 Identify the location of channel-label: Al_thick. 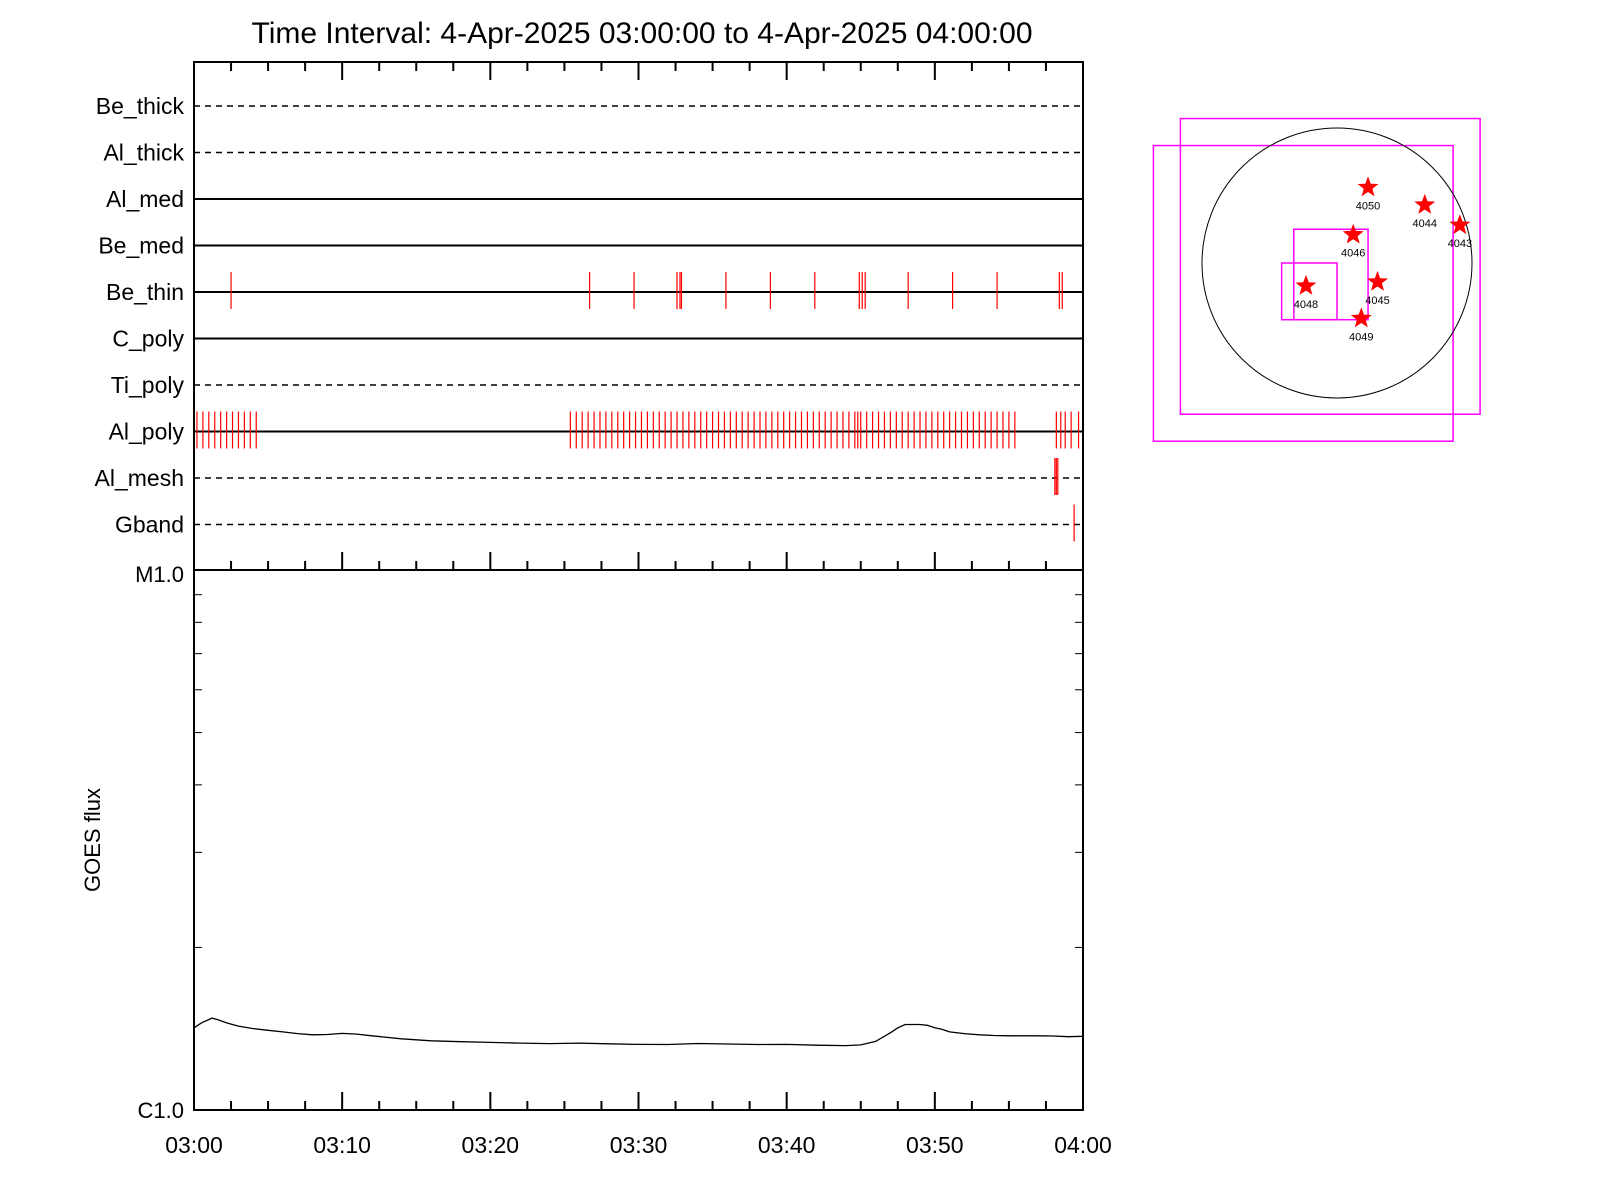
(143, 153).